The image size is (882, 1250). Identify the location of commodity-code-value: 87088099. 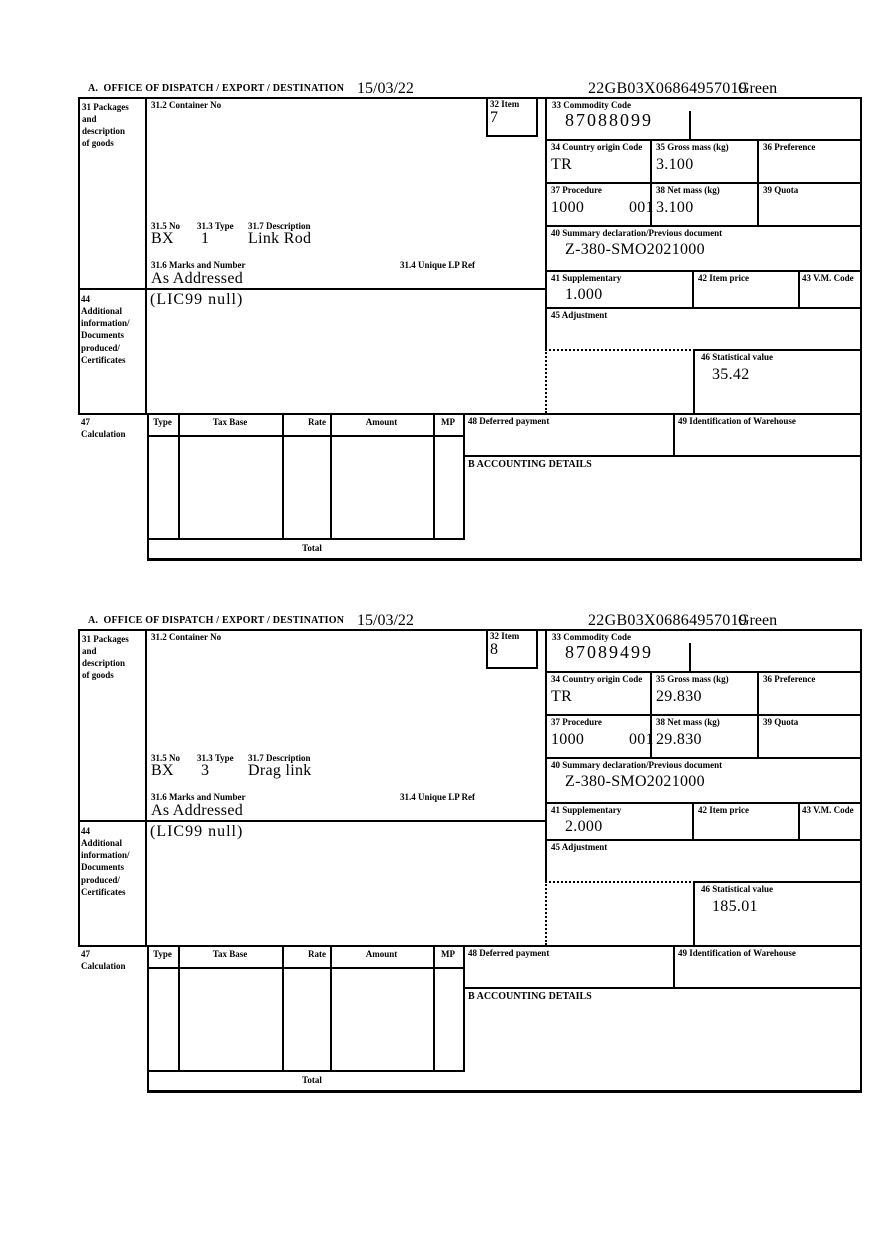
(609, 120).